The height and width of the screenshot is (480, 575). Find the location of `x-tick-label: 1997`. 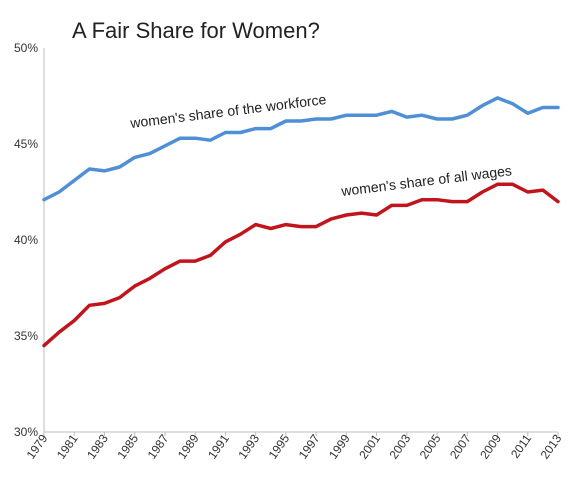

x-tick-label: 1997 is located at coordinates (309, 446).